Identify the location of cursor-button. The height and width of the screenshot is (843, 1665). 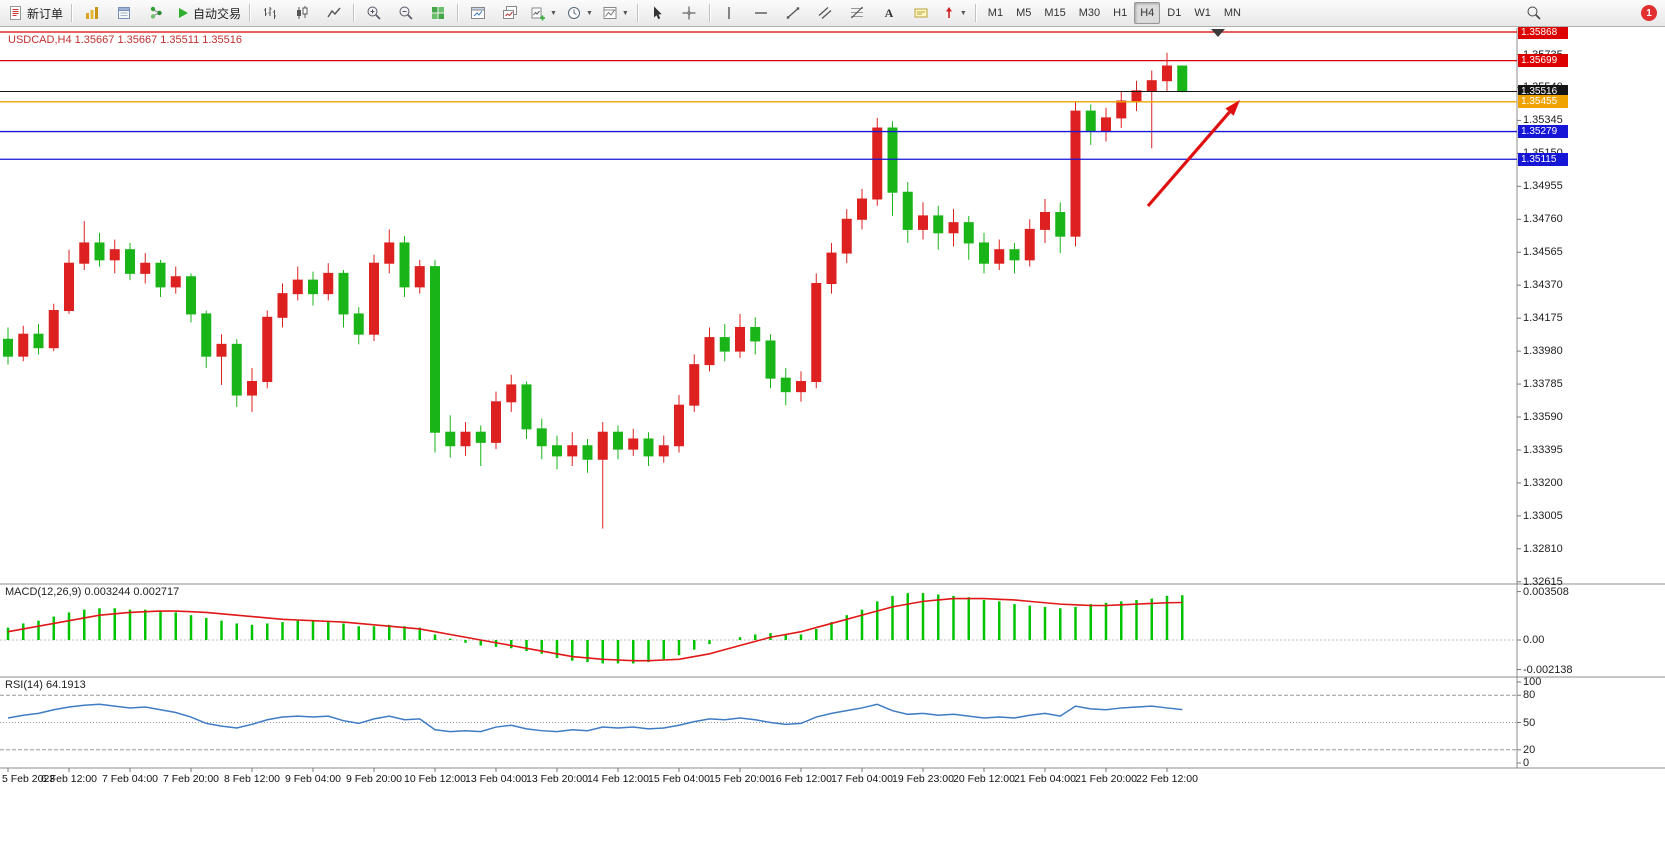
(657, 13).